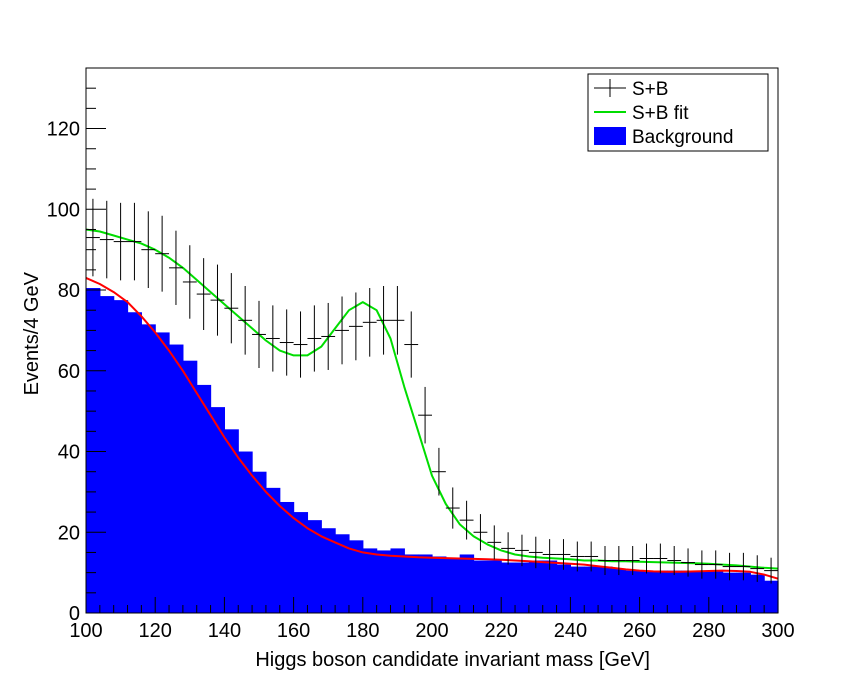 Image resolution: width=864 pixels, height=682 pixels. I want to click on legend-entry: Background, so click(663, 137).